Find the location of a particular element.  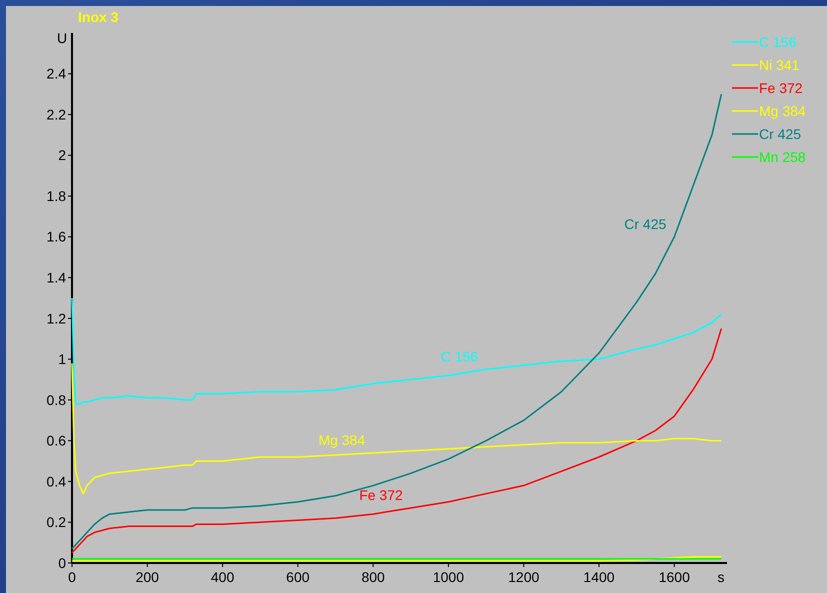

y-tick-label: 0.6 is located at coordinates (56, 440).